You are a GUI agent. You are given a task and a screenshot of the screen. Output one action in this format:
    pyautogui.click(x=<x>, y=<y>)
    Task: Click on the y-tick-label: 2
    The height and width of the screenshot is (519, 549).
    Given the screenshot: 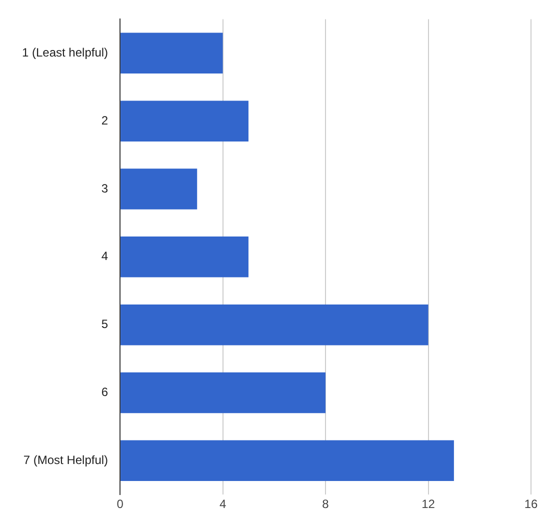 What is the action you would take?
    pyautogui.click(x=104, y=120)
    